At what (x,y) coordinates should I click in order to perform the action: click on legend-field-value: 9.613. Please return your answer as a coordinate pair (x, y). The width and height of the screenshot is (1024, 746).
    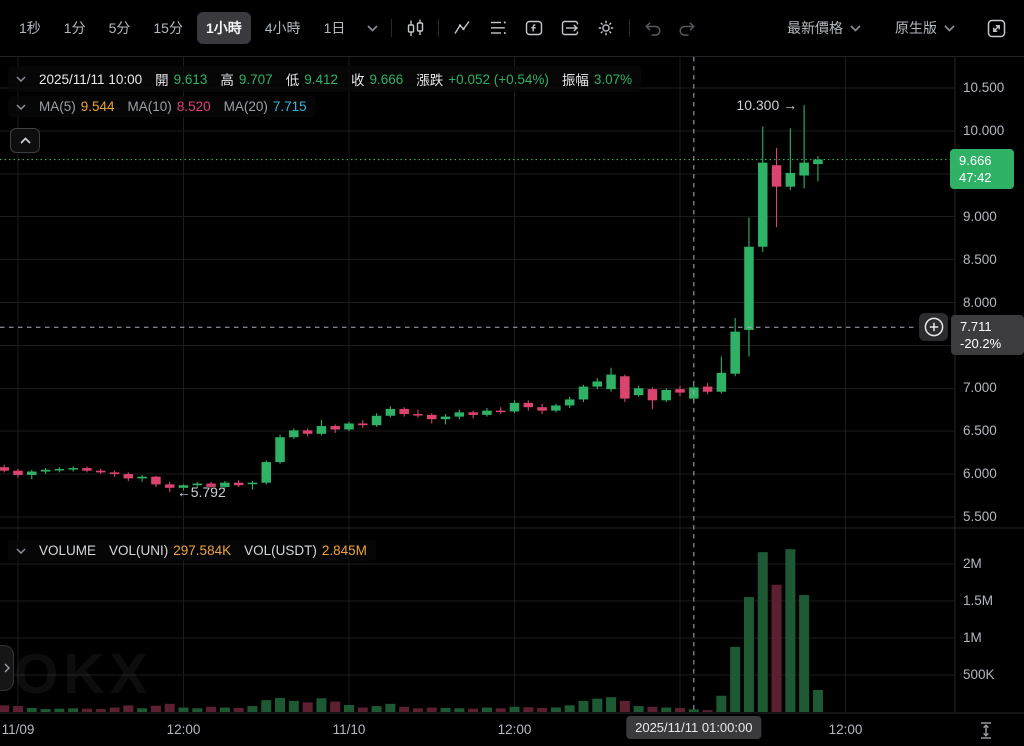
    Looking at the image, I should click on (190, 79).